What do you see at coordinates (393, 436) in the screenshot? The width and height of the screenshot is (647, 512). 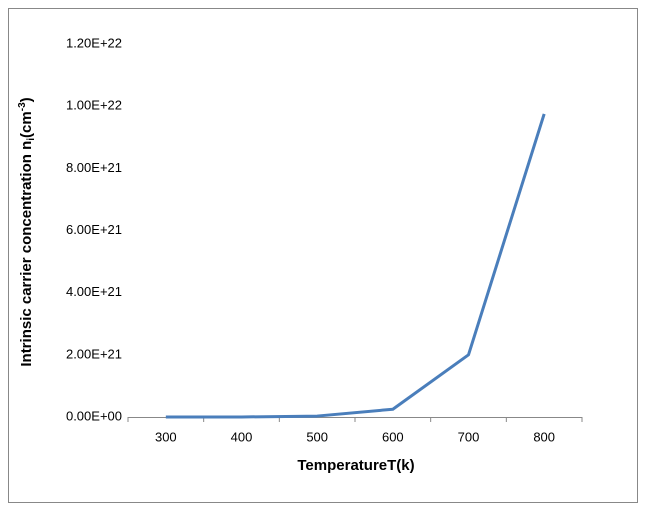 I see `x-tick-label: 600` at bounding box center [393, 436].